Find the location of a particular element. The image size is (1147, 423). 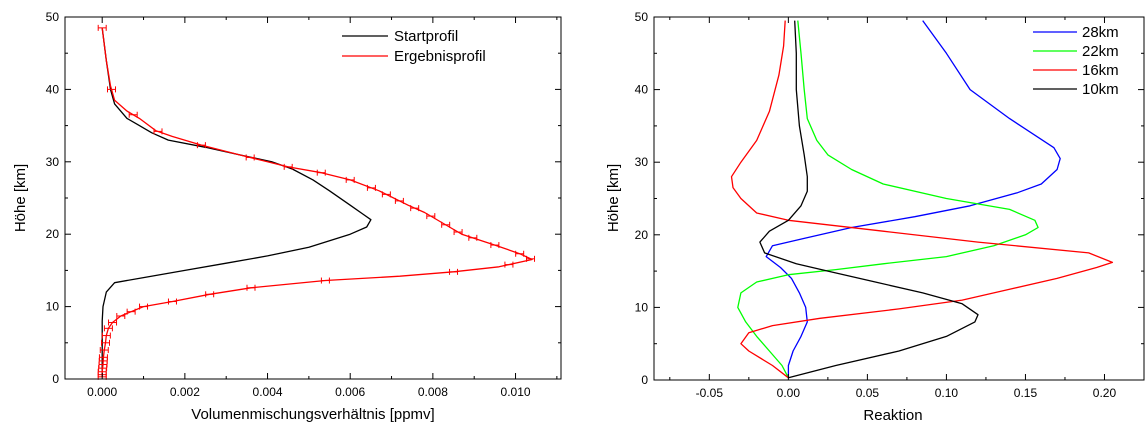

x-tick-label: 0.05 is located at coordinates (868, 393).